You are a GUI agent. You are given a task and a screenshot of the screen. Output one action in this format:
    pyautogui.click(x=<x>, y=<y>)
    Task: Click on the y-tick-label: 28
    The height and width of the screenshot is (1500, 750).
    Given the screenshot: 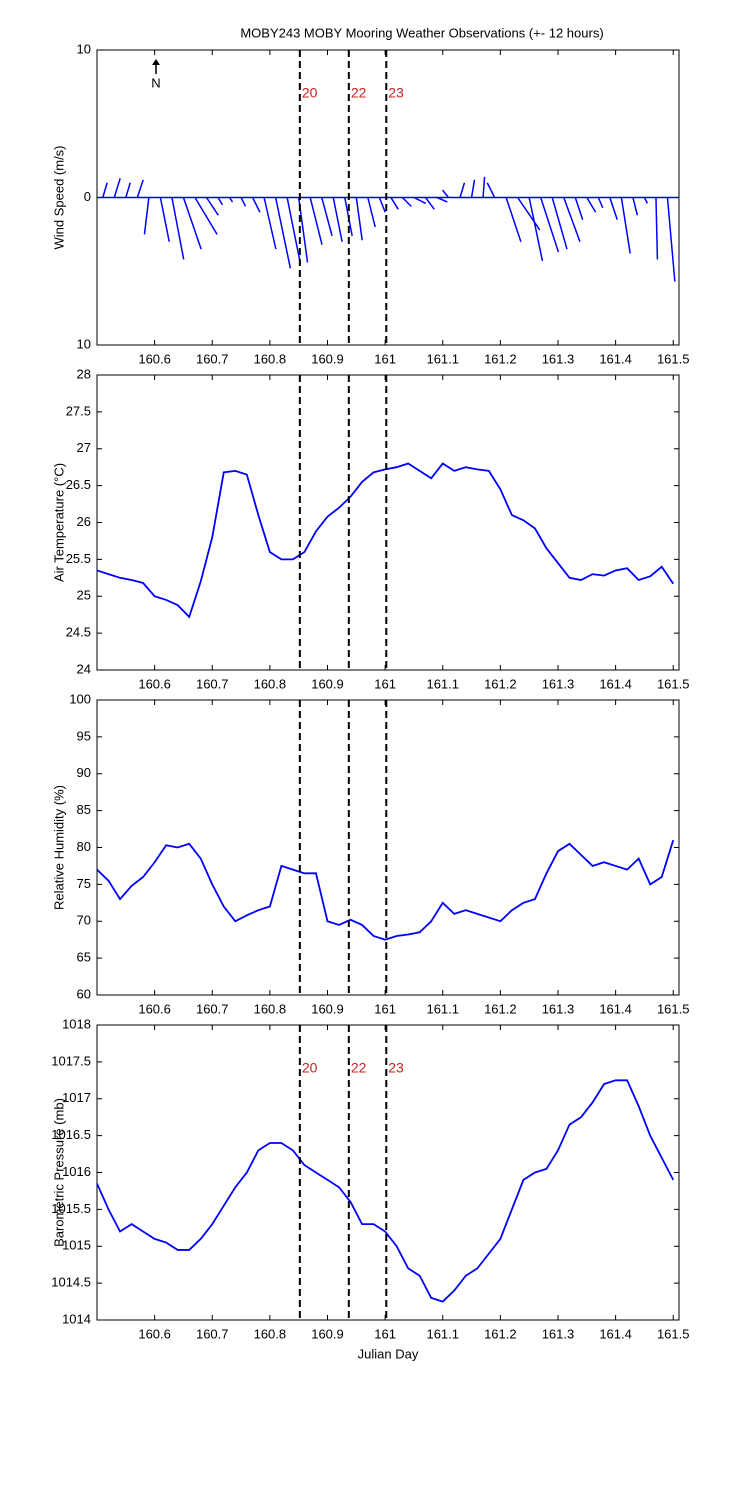 What is the action you would take?
    pyautogui.click(x=84, y=373)
    